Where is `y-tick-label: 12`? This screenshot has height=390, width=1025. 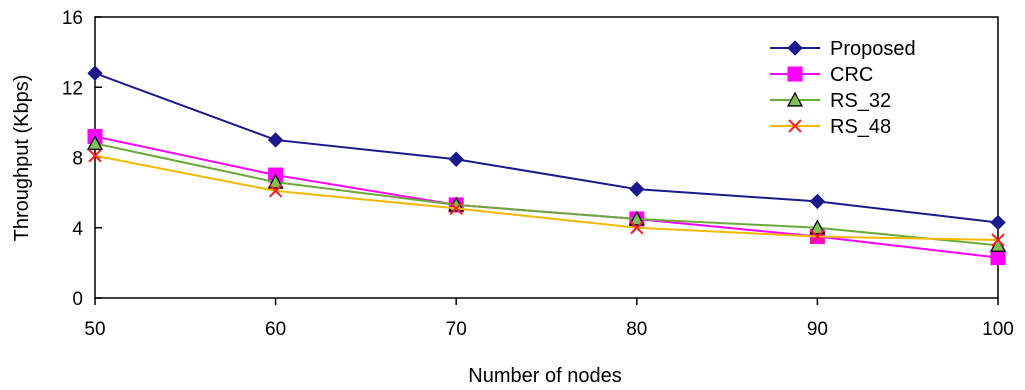 y-tick-label: 12 is located at coordinates (72, 88).